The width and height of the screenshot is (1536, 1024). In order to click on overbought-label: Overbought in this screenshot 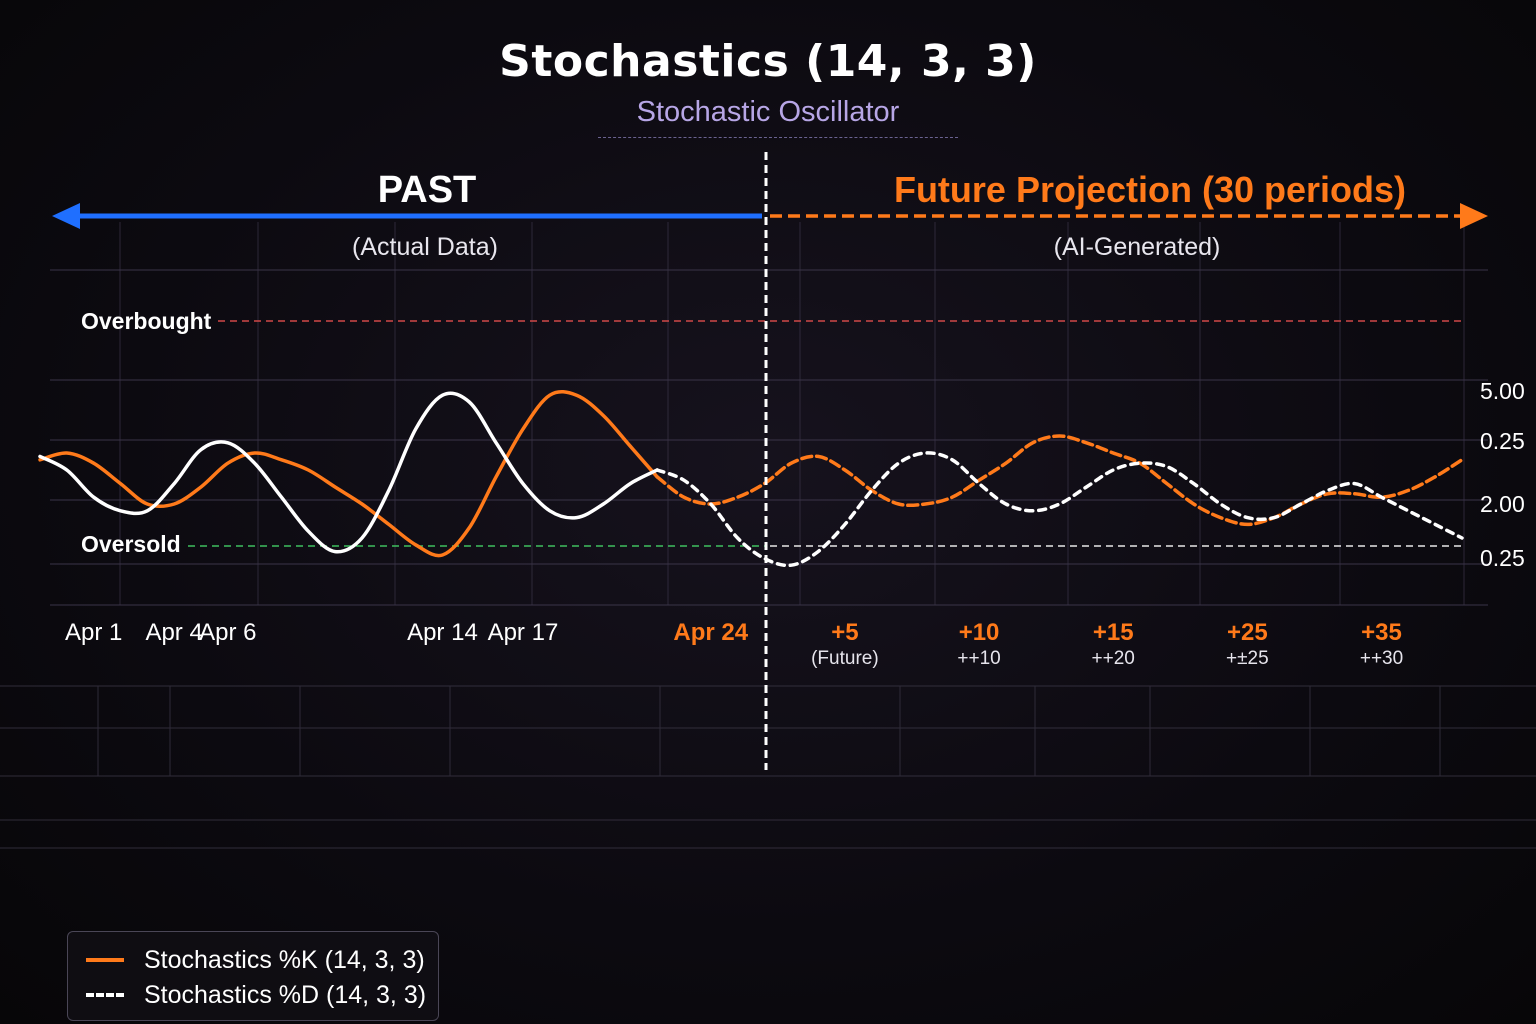, I will do `click(146, 321)`.